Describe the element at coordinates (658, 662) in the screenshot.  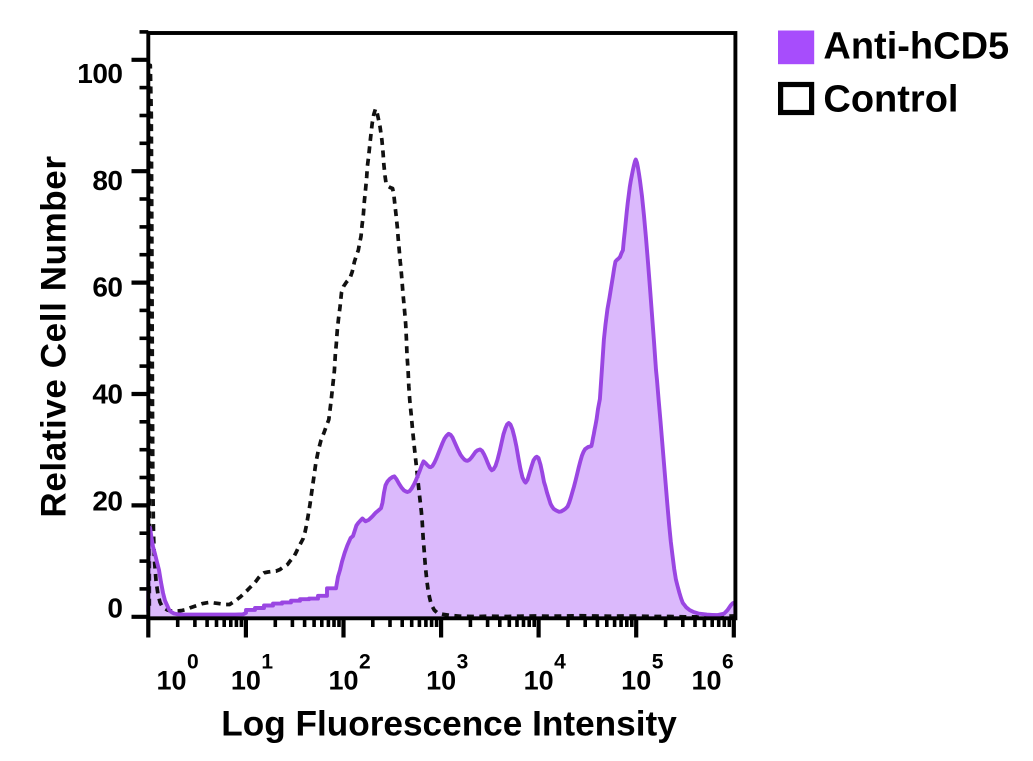
I see `svg-text: 5` at that location.